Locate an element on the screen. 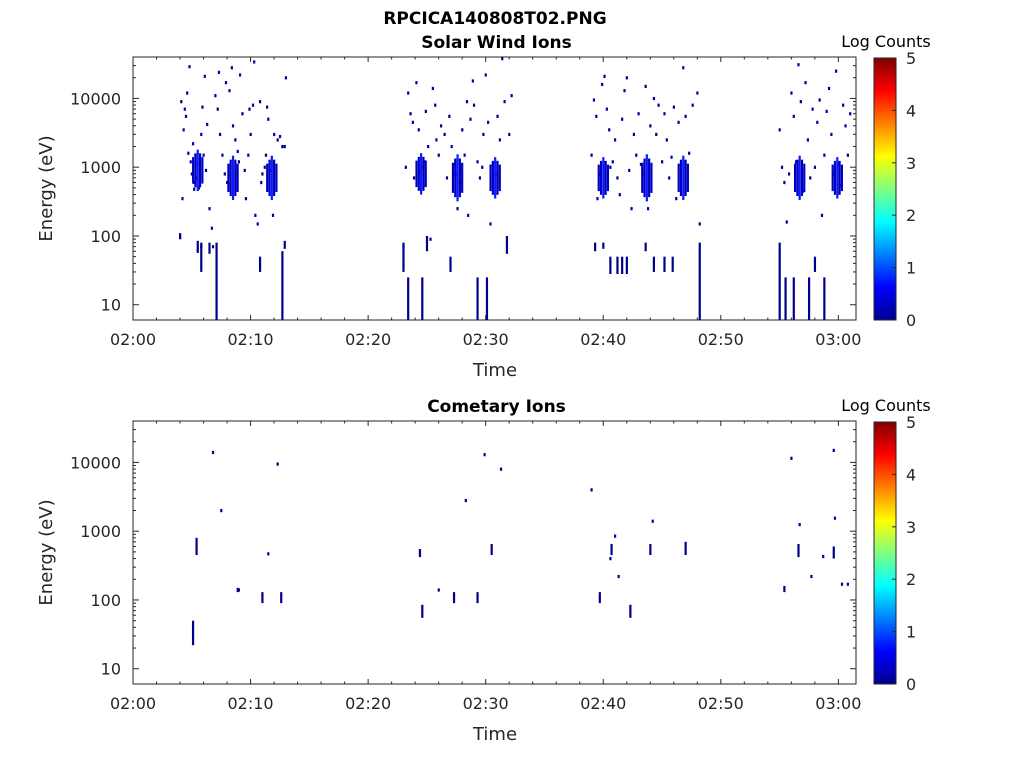 This screenshot has height=768, width=1024. x-tick-label: 03:00 is located at coordinates (838, 339).